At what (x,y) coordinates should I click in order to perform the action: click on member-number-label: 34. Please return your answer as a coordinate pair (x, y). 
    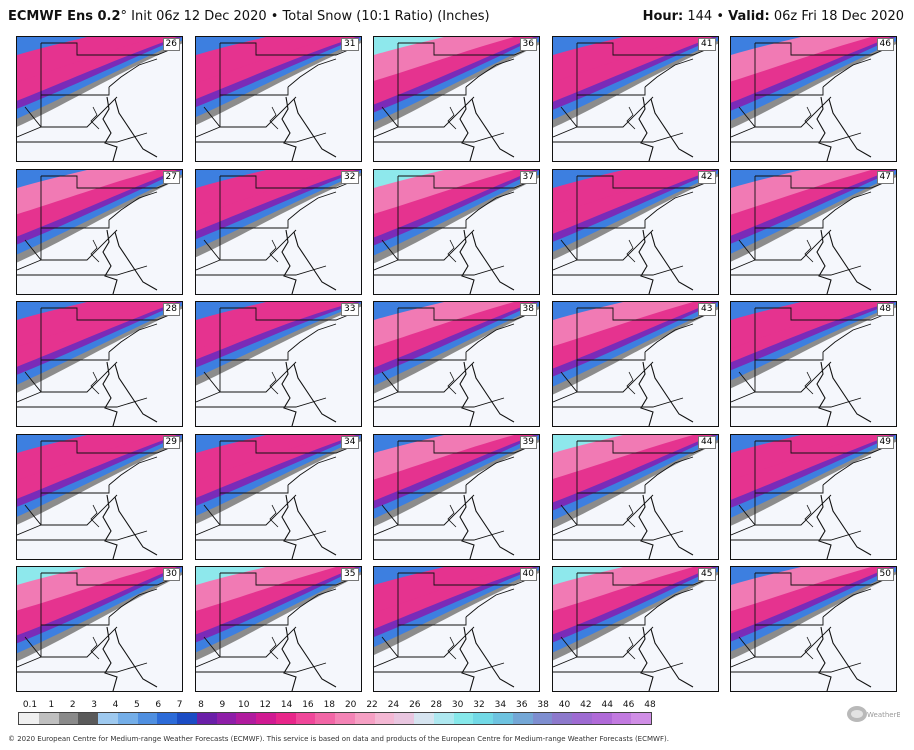
    Looking at the image, I should click on (350, 442).